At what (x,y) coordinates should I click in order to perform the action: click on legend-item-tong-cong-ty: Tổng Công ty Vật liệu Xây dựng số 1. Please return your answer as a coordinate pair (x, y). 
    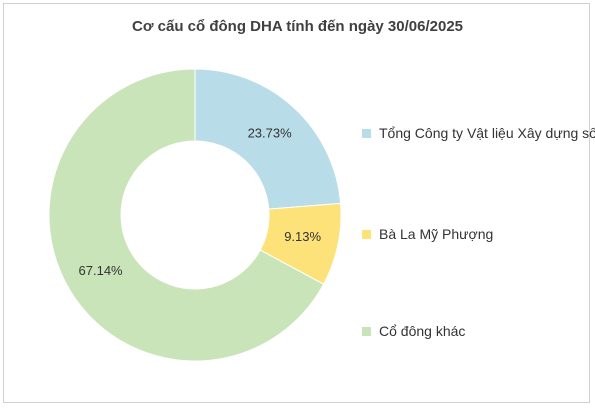
    Looking at the image, I should click on (478, 133).